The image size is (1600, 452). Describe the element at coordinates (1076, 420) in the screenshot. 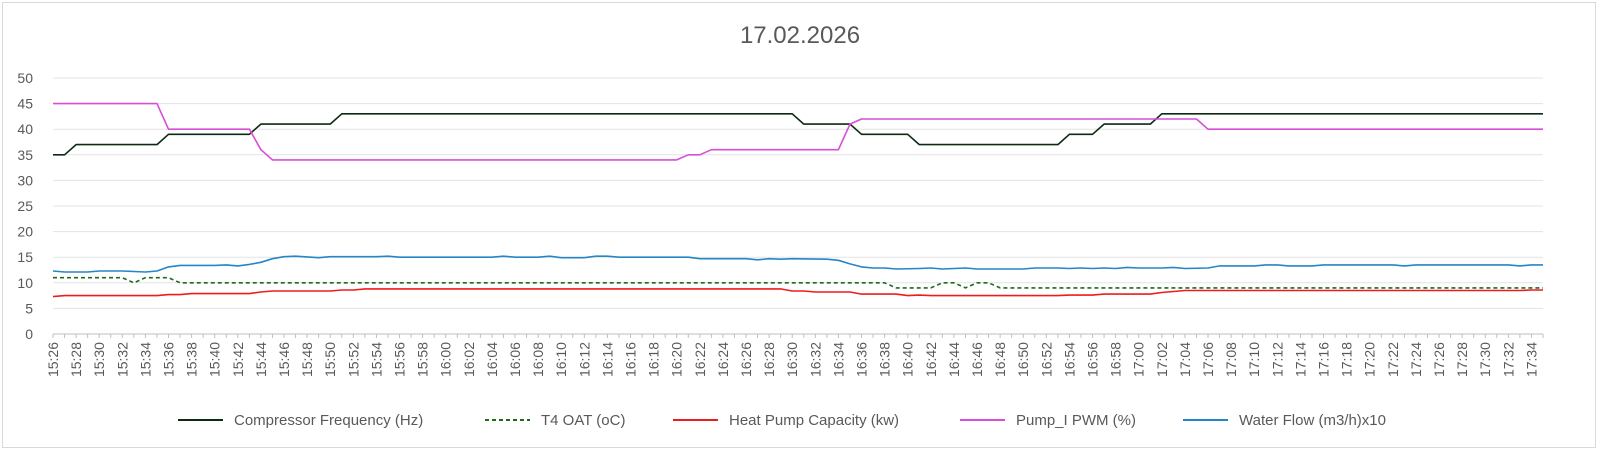

I see `legend-label-3: Pump_I PWM (%)` at that location.